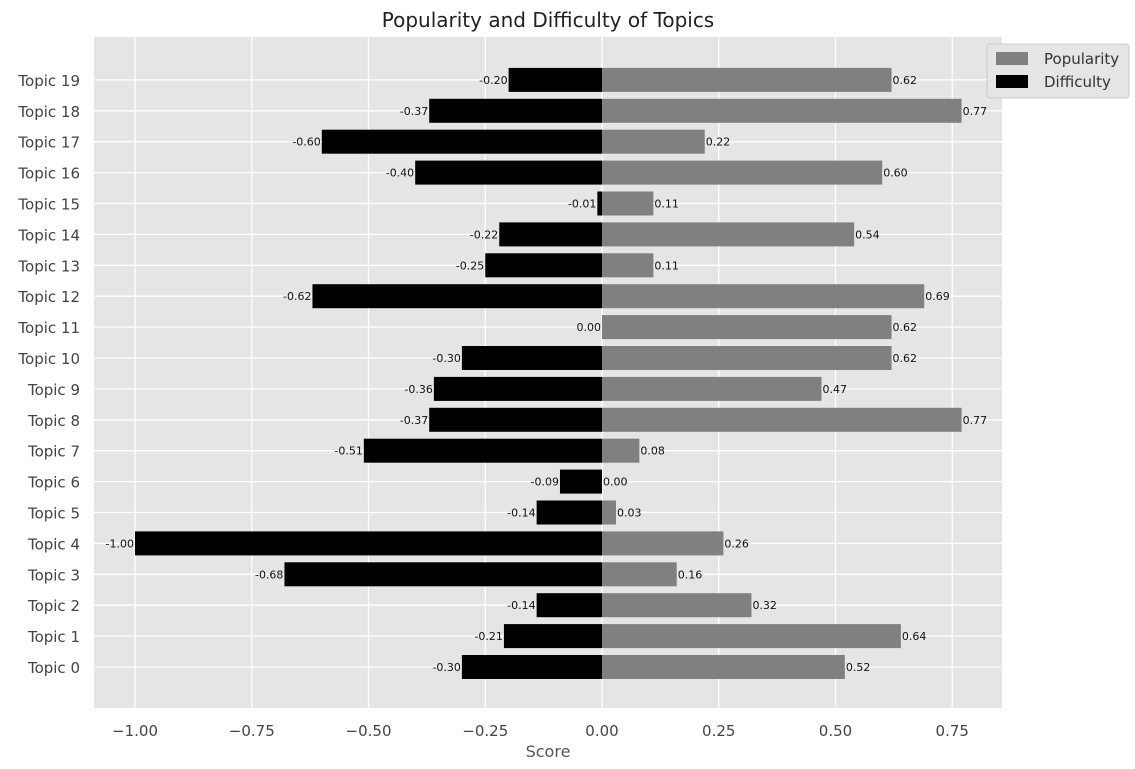 The image size is (1135, 769). I want to click on chart-title: Popularity and Difficulty of Topics, so click(548, 20).